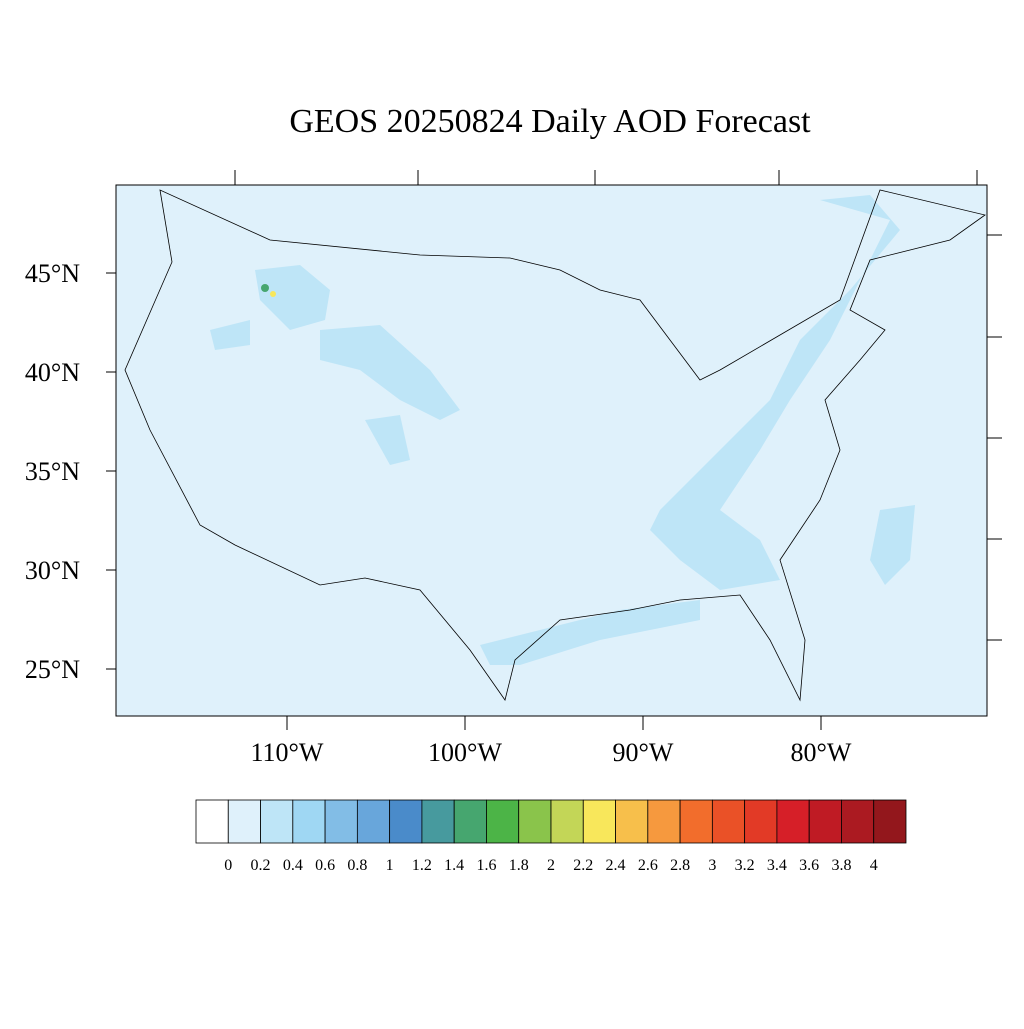 The width and height of the screenshot is (1024, 1029). I want to click on colorbar-label: 0.2, so click(261, 865).